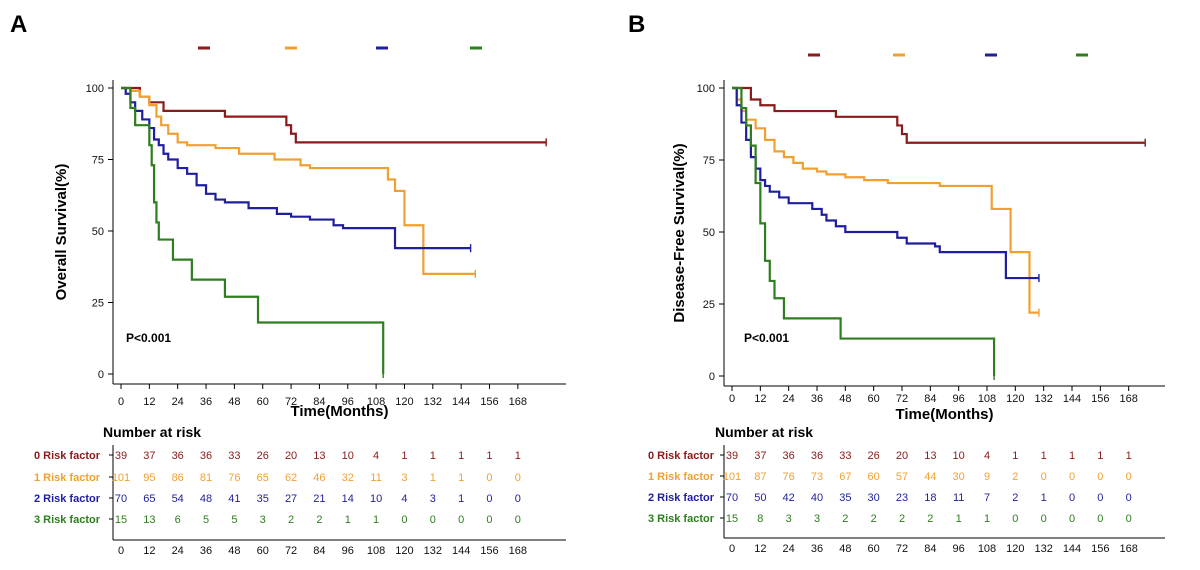 This screenshot has height=570, width=1200. Describe the element at coordinates (987, 399) in the screenshot. I see `x-tick-label: 108` at that location.